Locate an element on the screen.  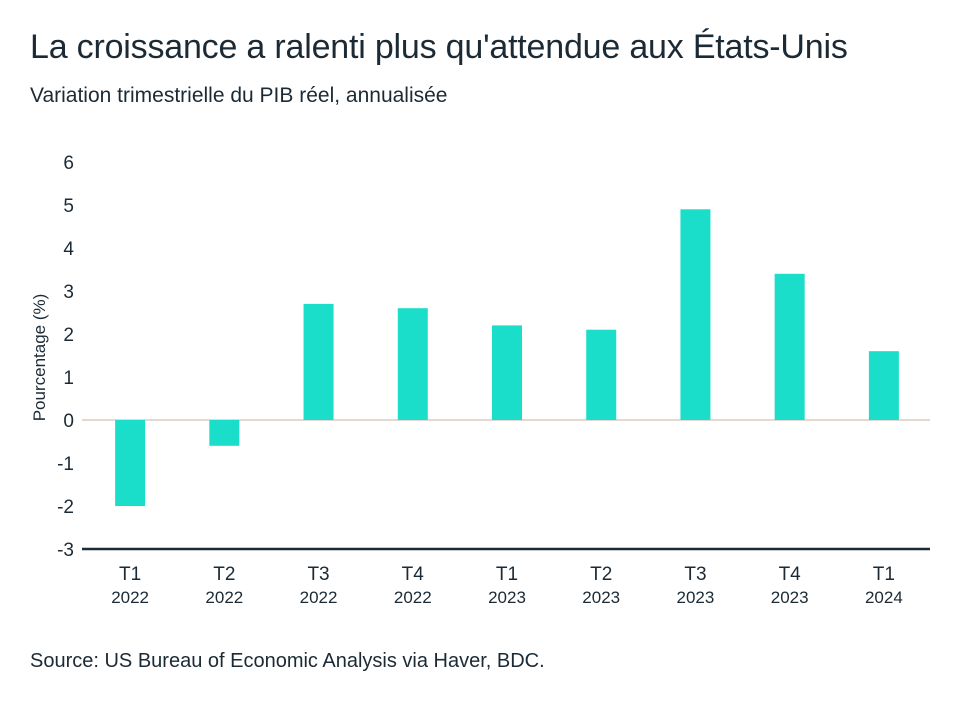
y-tick-label: -1 is located at coordinates (65, 464).